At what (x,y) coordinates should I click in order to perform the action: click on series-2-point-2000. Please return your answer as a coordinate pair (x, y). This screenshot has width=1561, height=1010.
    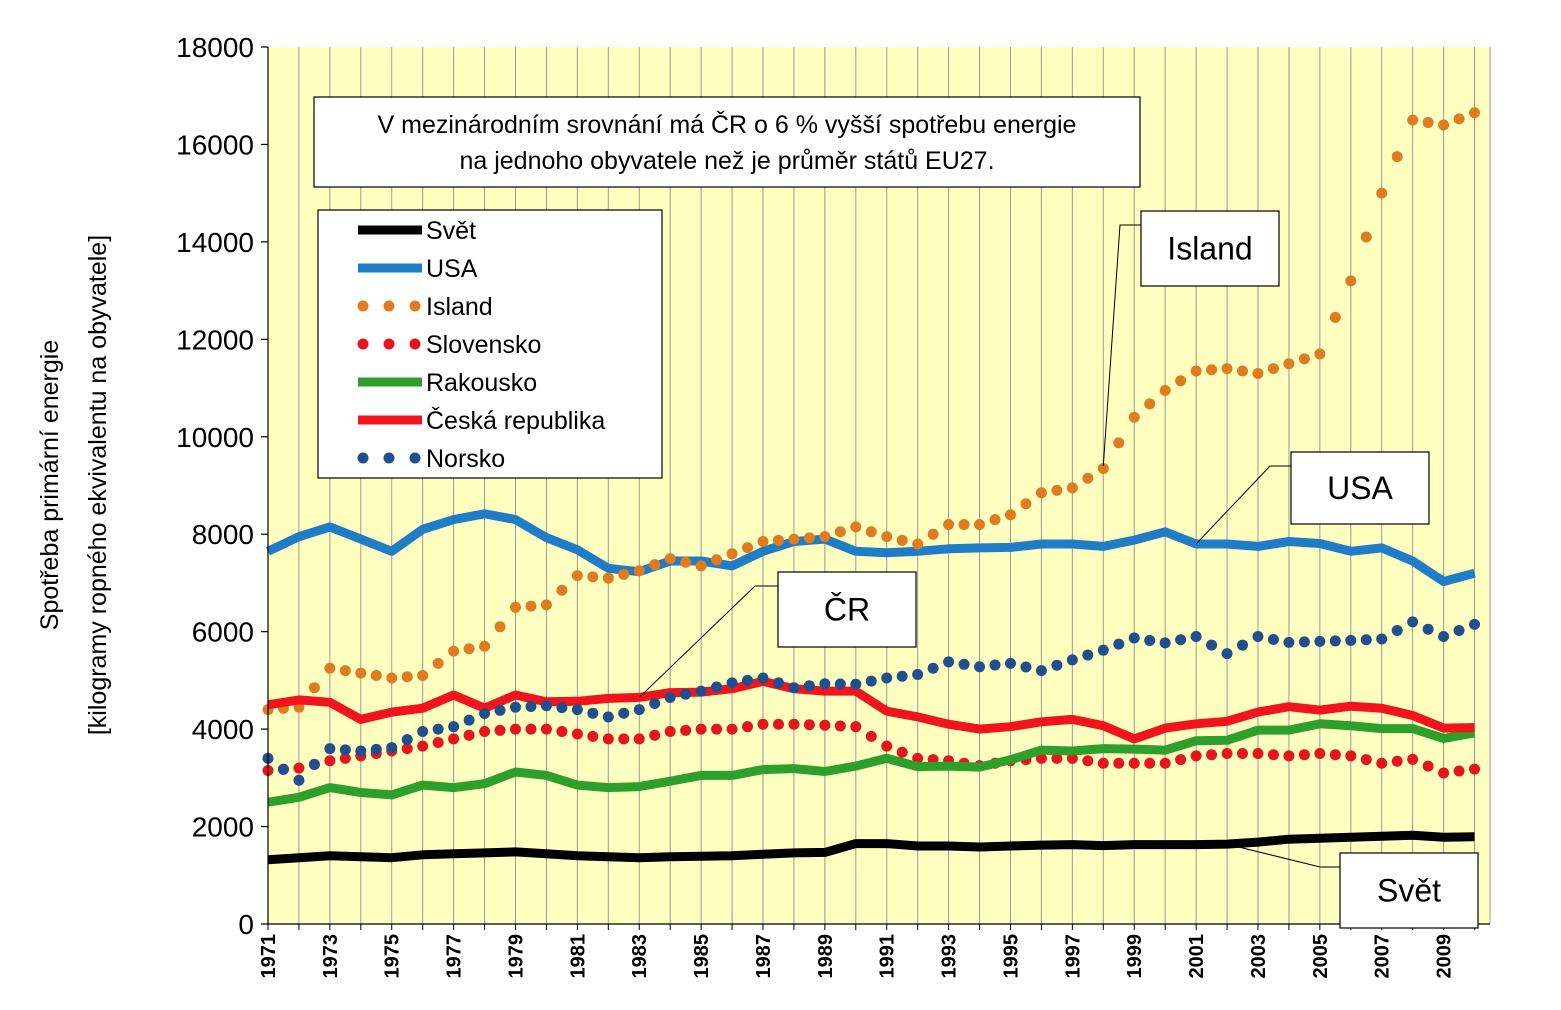
    Looking at the image, I should click on (1165, 390).